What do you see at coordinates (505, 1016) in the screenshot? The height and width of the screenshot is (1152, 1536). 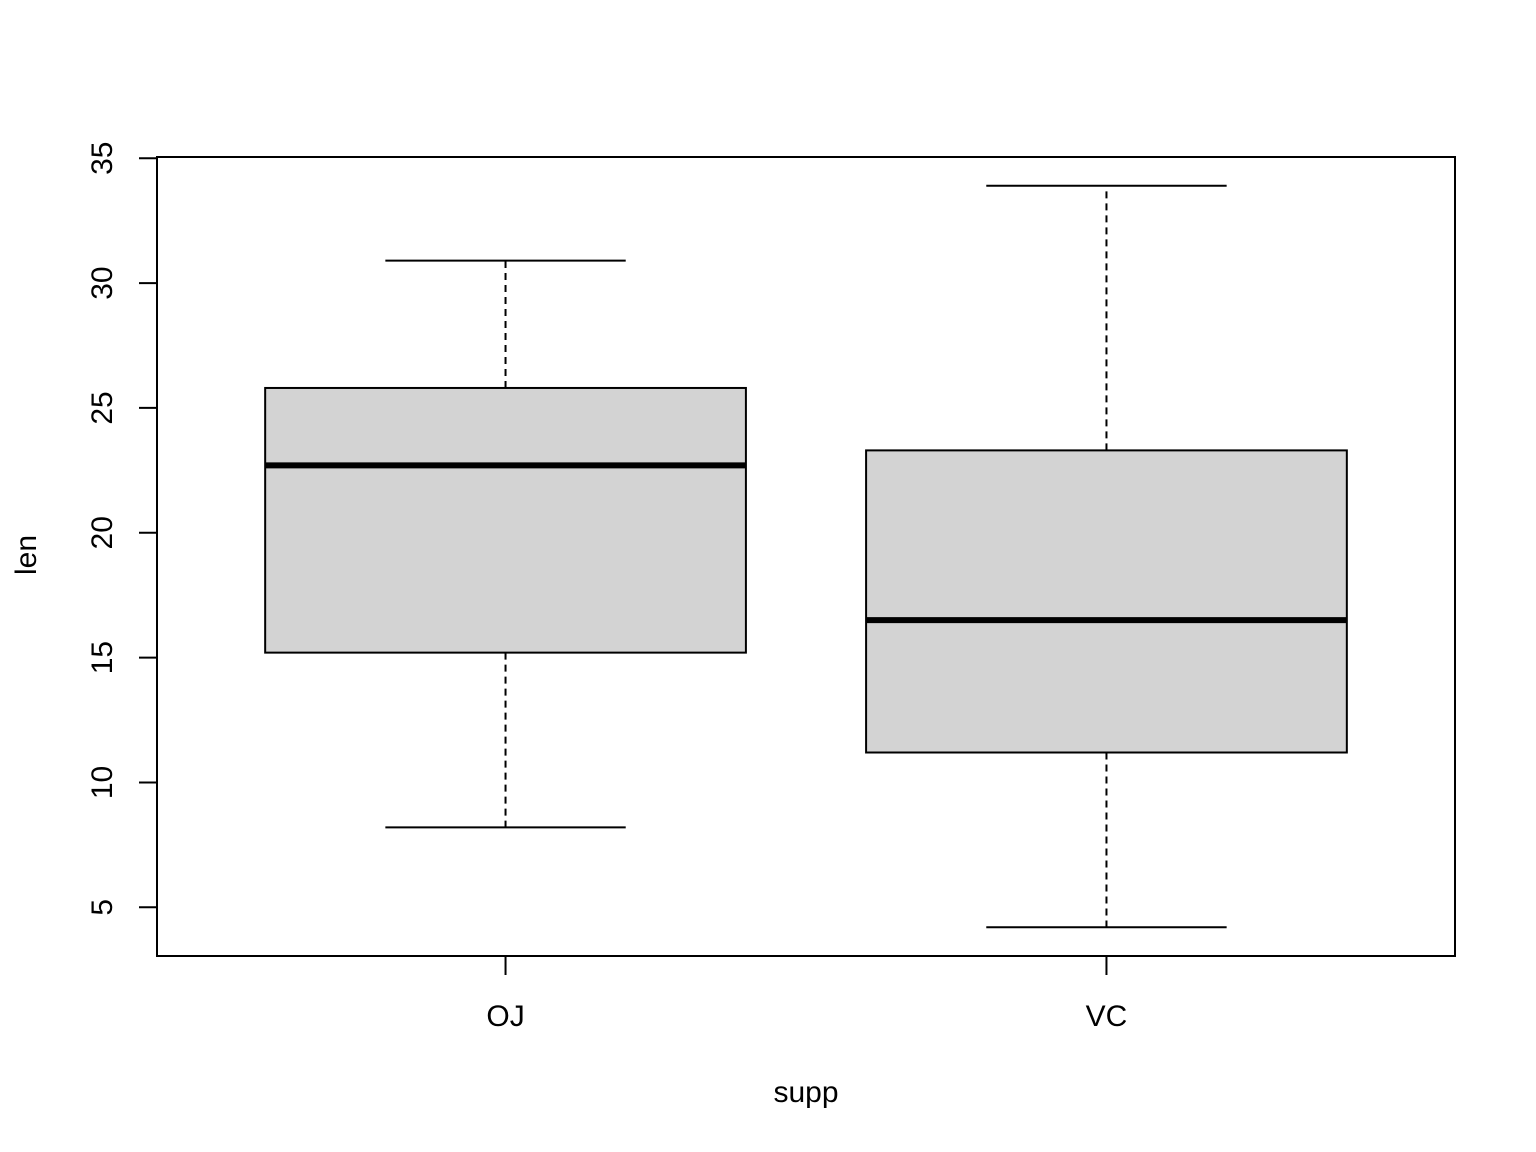 I see `x-tick-label: OJ` at bounding box center [505, 1016].